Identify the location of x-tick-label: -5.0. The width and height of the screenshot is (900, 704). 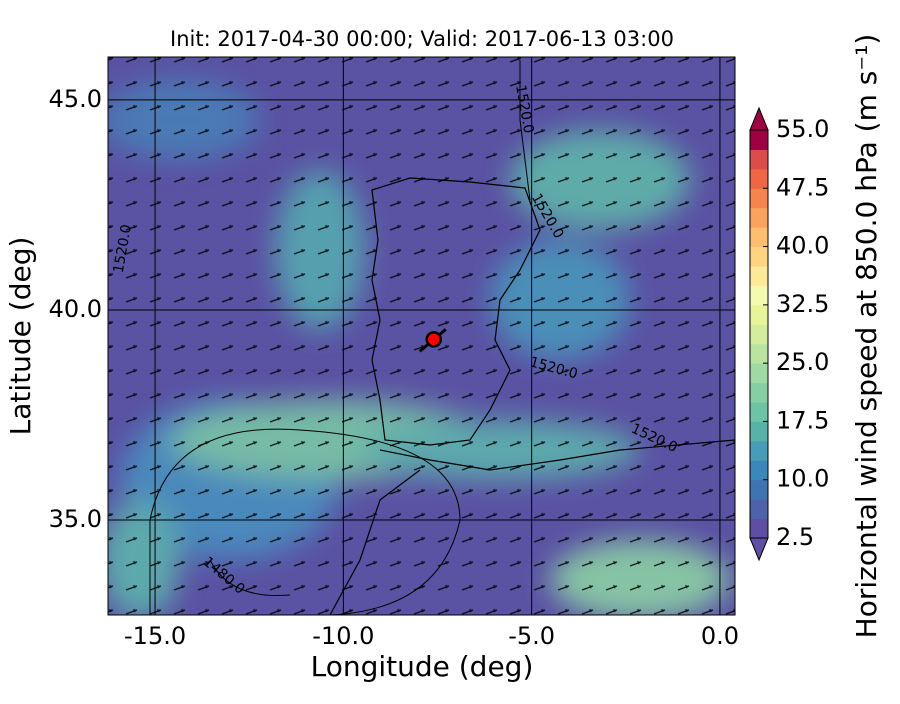
(531, 636).